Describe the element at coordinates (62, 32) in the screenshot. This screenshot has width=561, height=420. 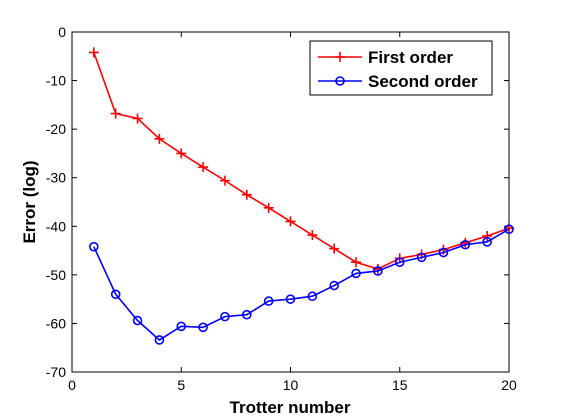
I see `y-tick-label: 0` at that location.